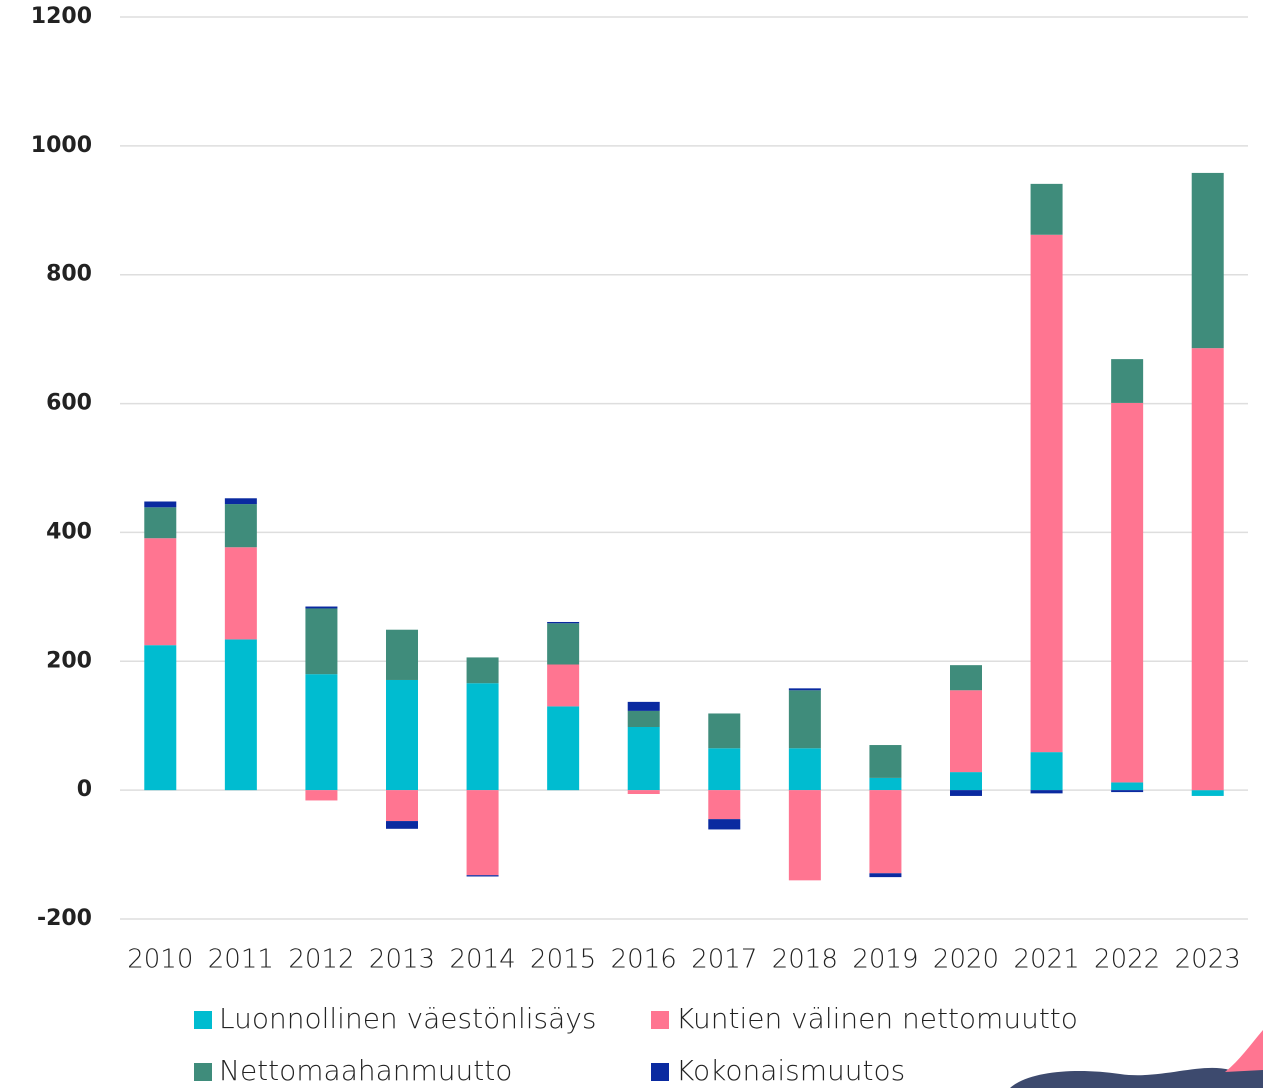  I want to click on x-tick-label: 2010, so click(160, 960).